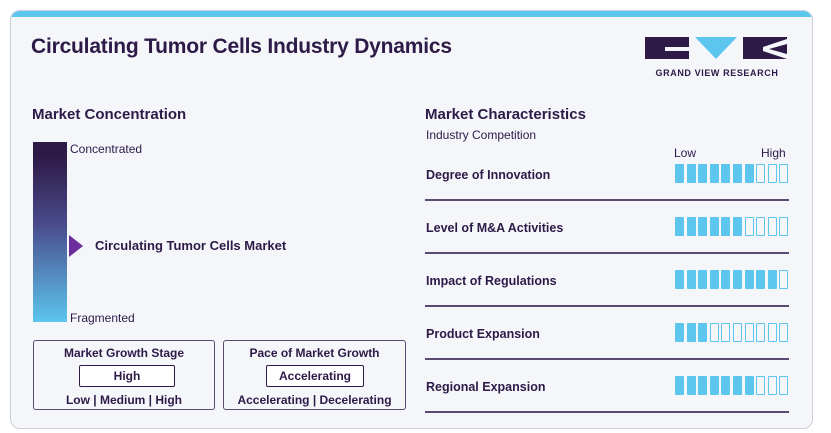 This screenshot has width=831, height=433. What do you see at coordinates (495, 228) in the screenshot?
I see `characteristic-label: Level of M&A Activities` at bounding box center [495, 228].